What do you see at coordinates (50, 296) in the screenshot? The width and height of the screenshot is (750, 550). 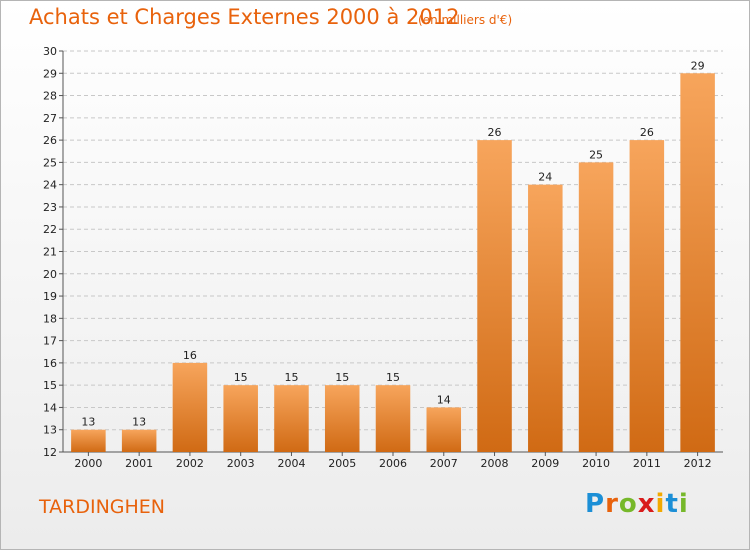 I see `y-tick-label: 19` at bounding box center [50, 296].